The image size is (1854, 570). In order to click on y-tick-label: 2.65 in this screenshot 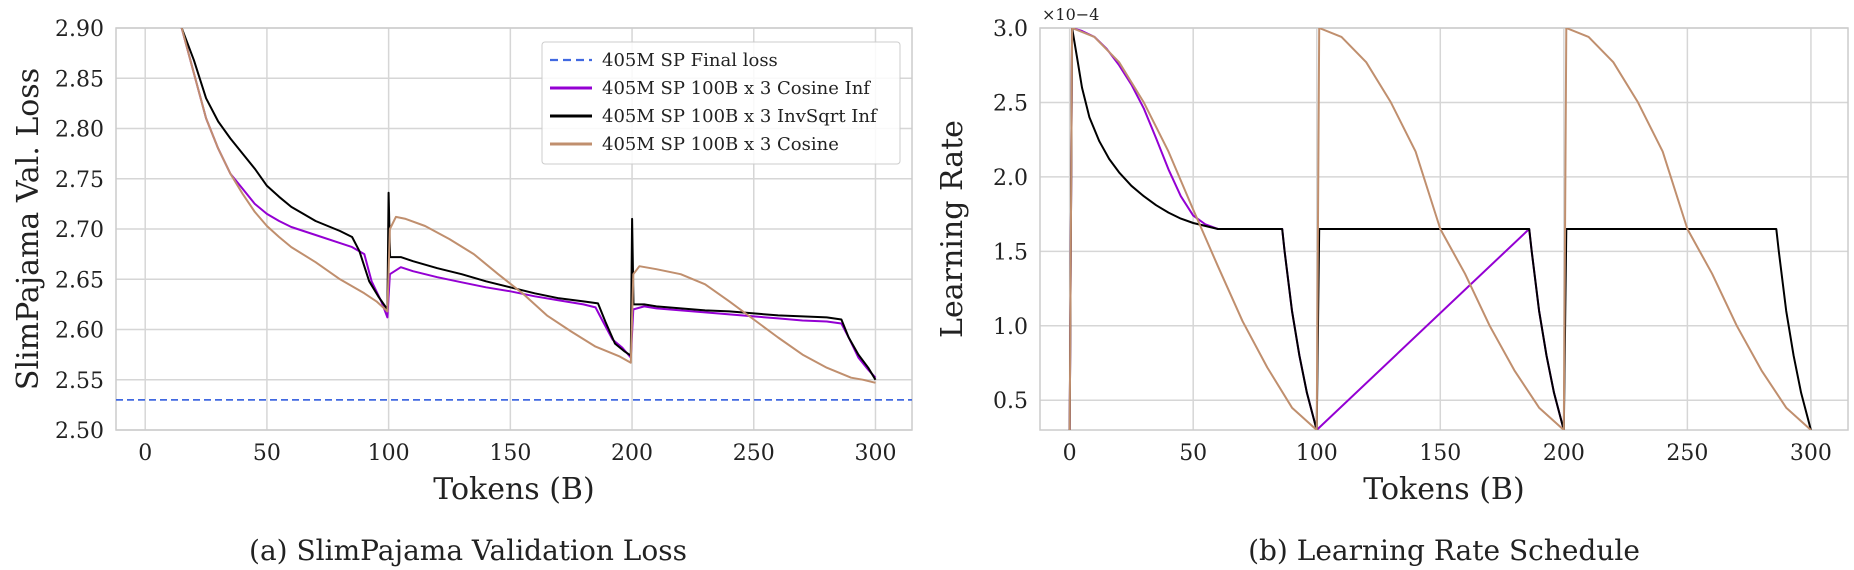, I will do `click(79, 280)`.